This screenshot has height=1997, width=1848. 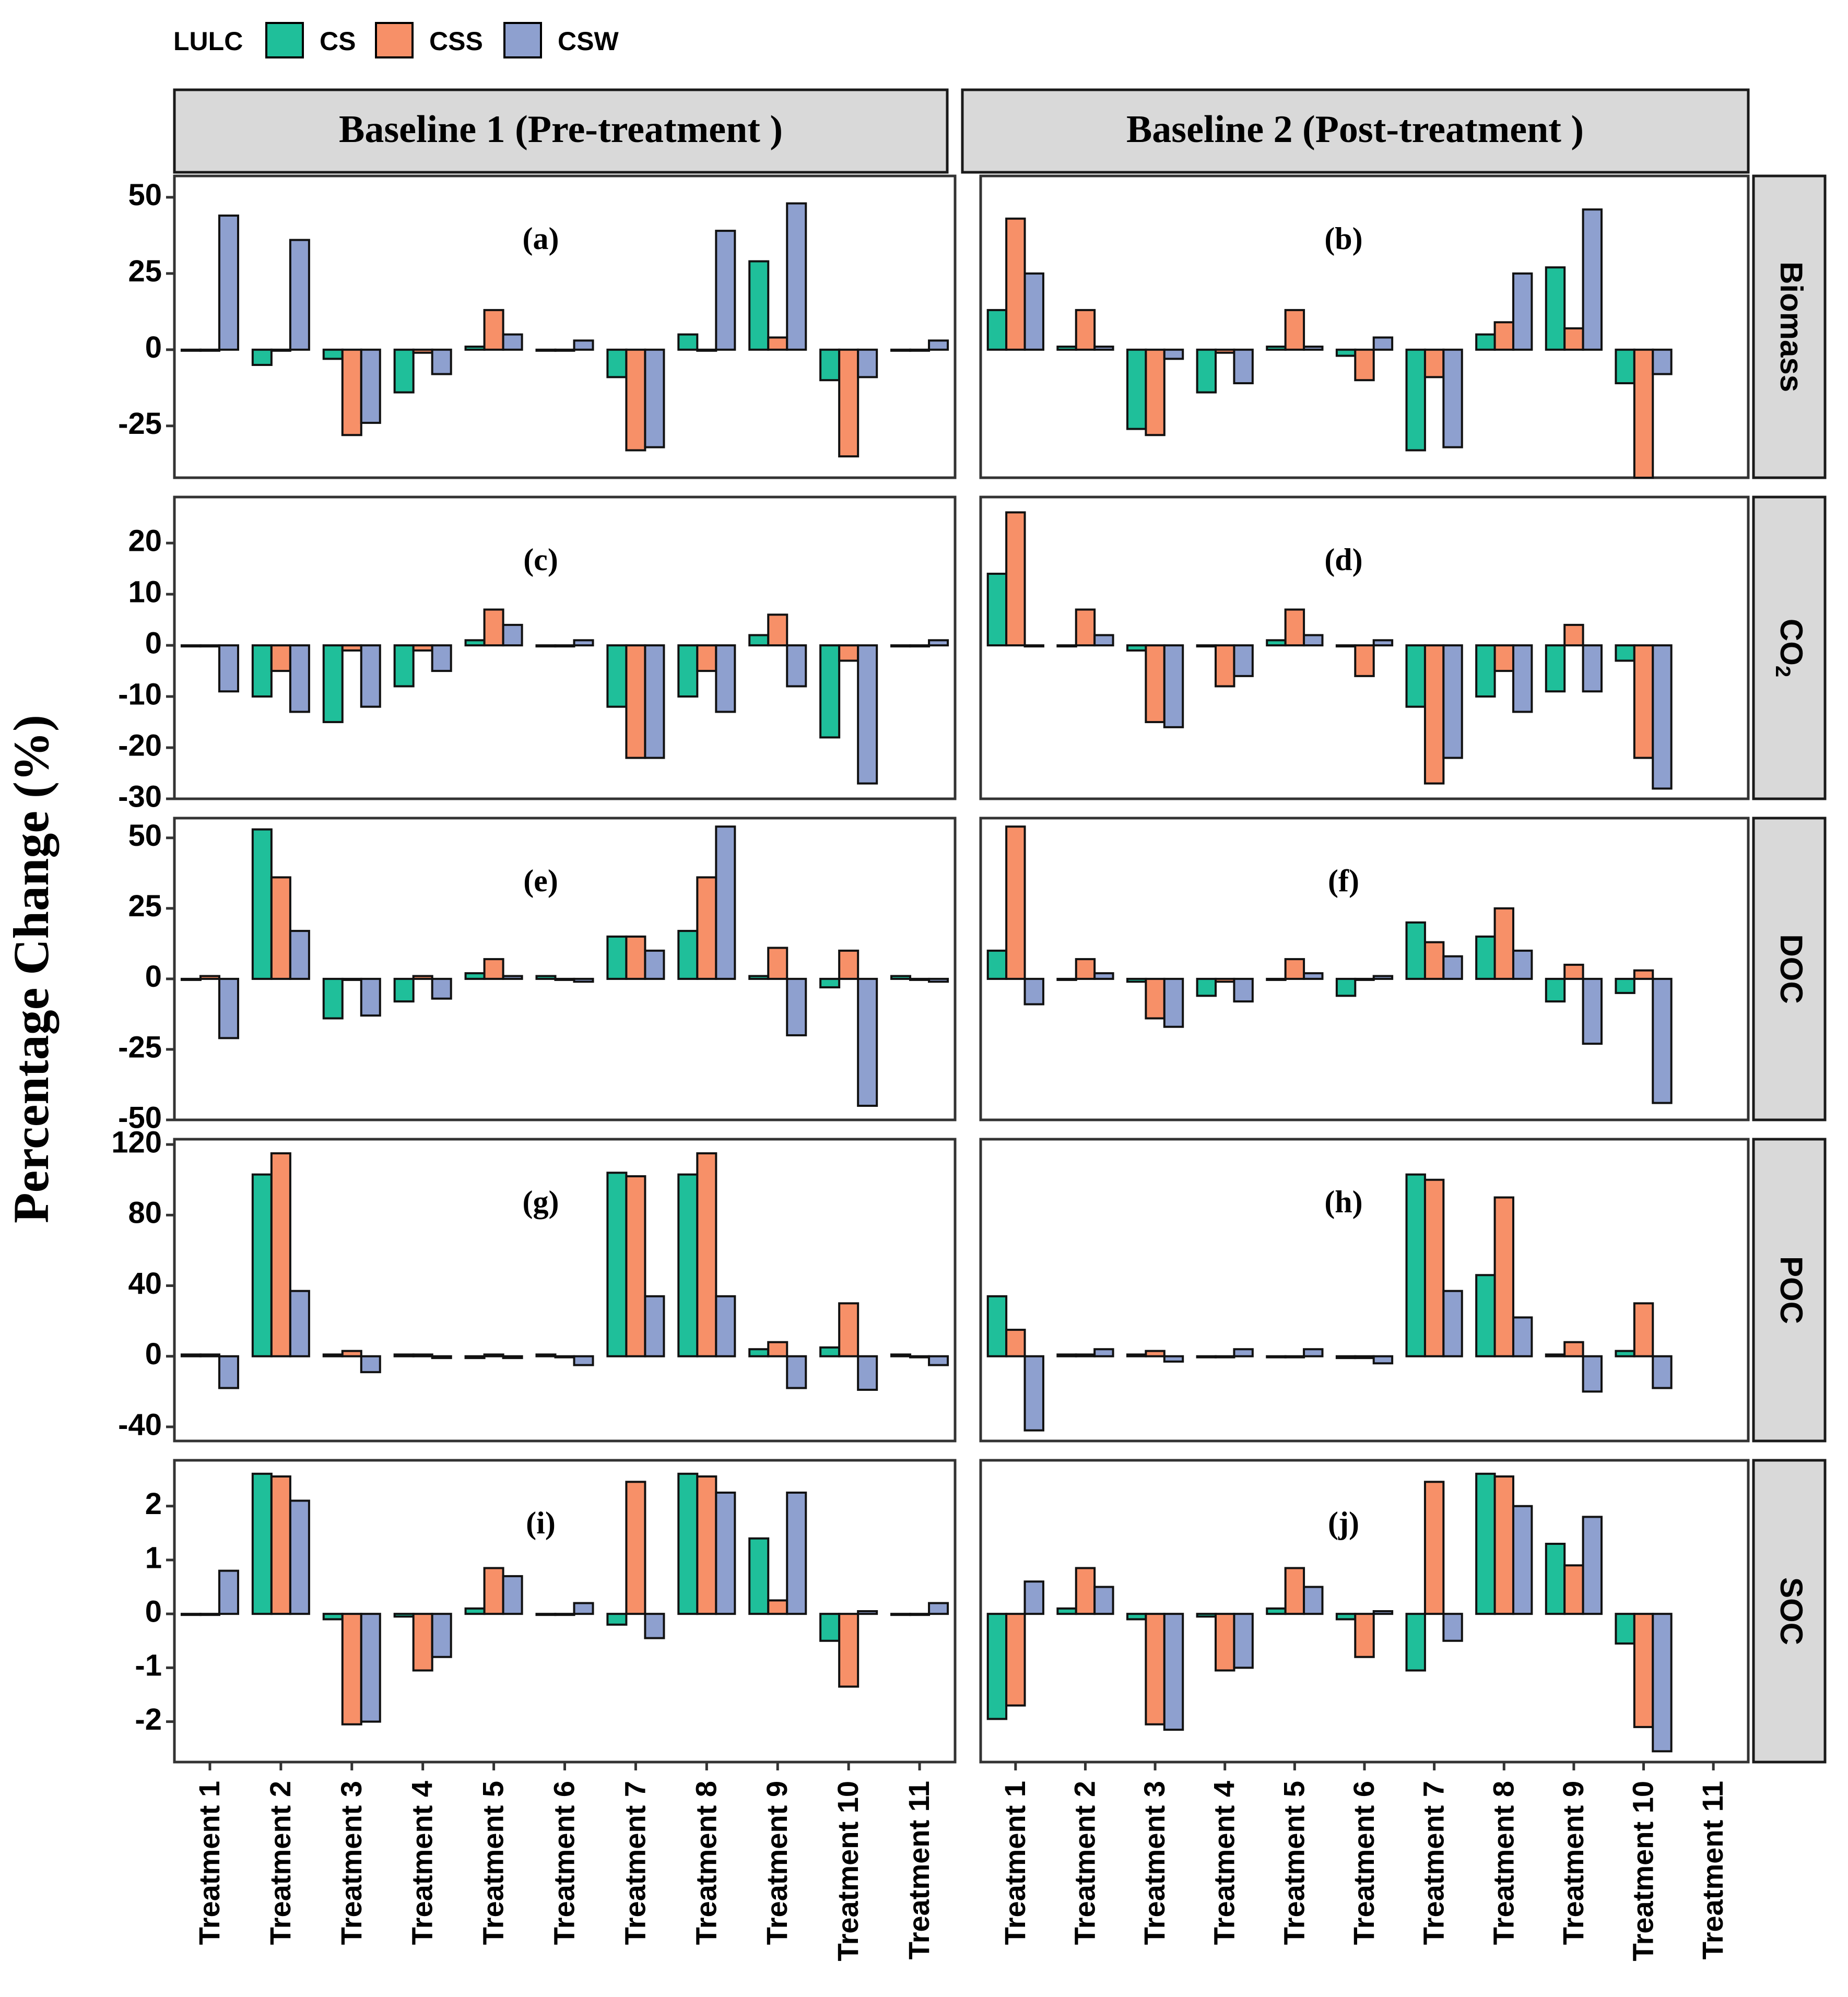 What do you see at coordinates (1364, 969) in the screenshot?
I see `panel-f-frame` at bounding box center [1364, 969].